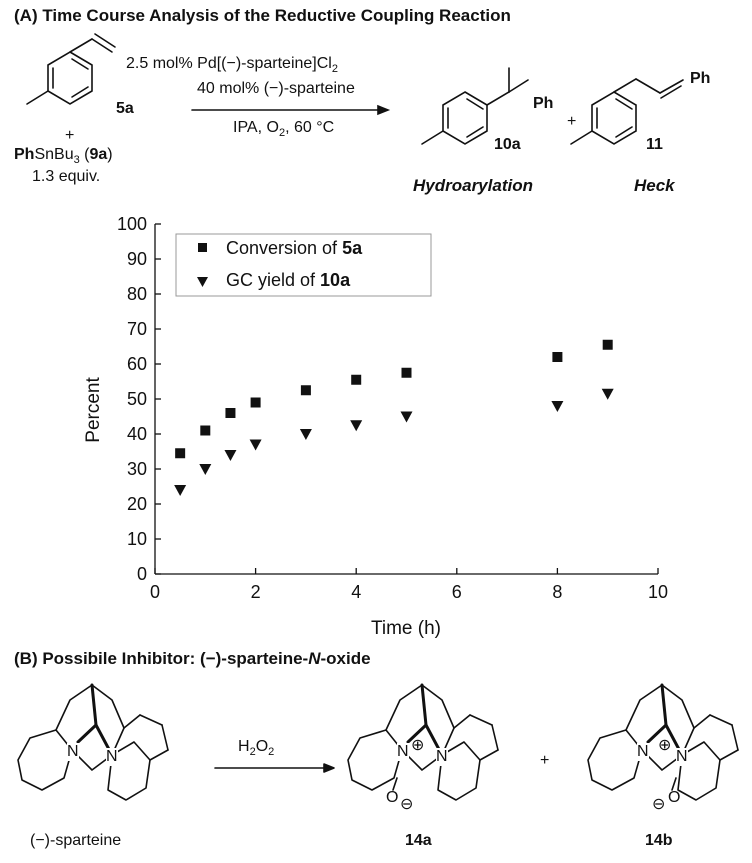 The width and height of the screenshot is (752, 863). I want to click on n-oxide-14b-n1: N, so click(643, 752).